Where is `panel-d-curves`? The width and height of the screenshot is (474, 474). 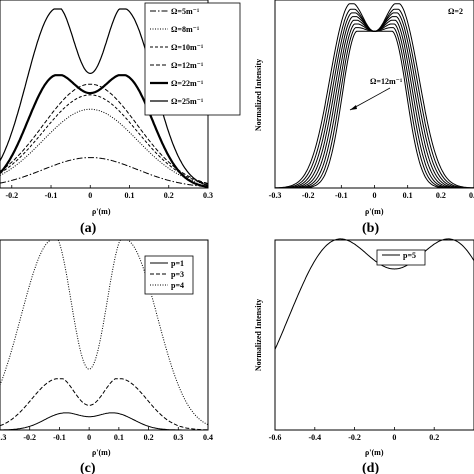
panel-d-curves is located at coordinates (374, 294).